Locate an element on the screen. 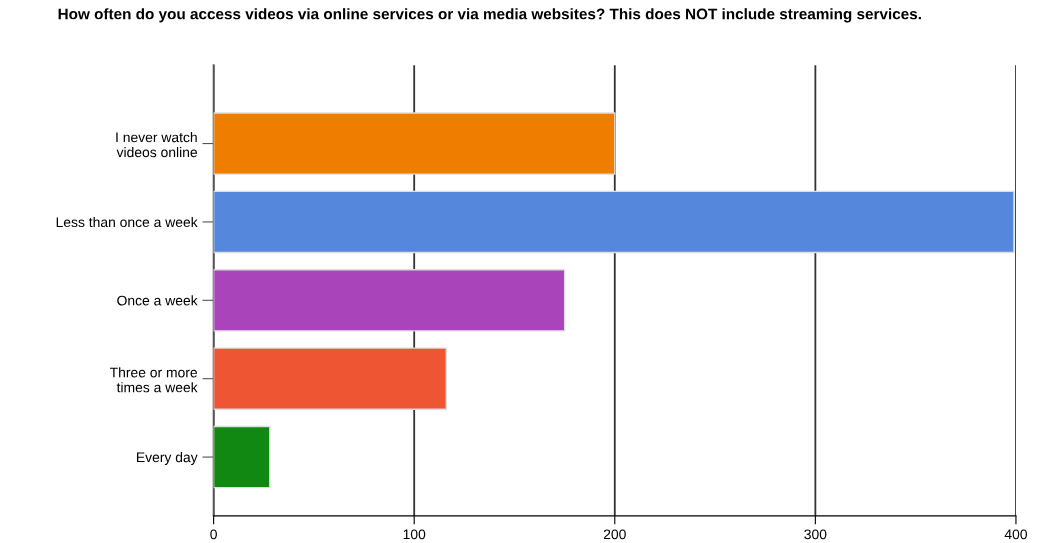 Image resolution: width=1042 pixels, height=543 pixels. y-tick-label: Three or more times a week is located at coordinates (153, 380).